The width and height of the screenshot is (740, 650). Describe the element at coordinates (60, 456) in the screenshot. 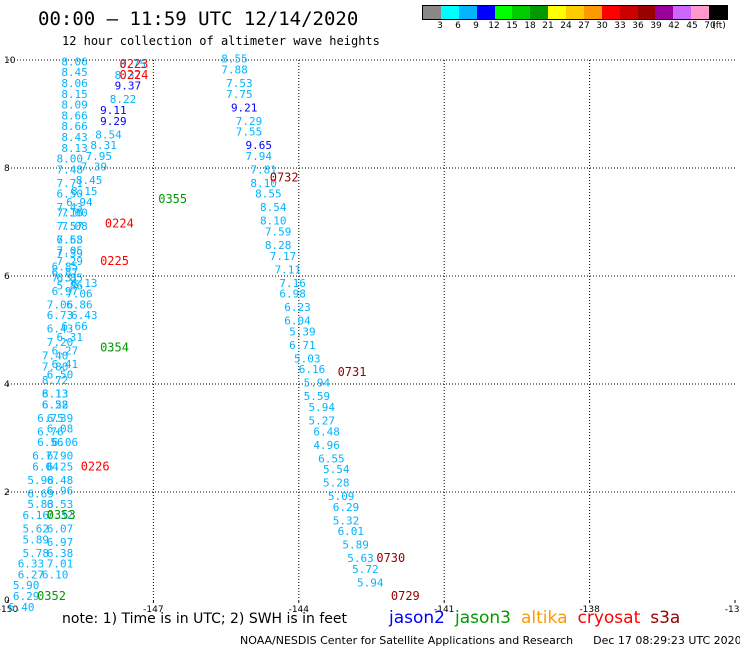

I see `data-point-label: 6.90` at that location.